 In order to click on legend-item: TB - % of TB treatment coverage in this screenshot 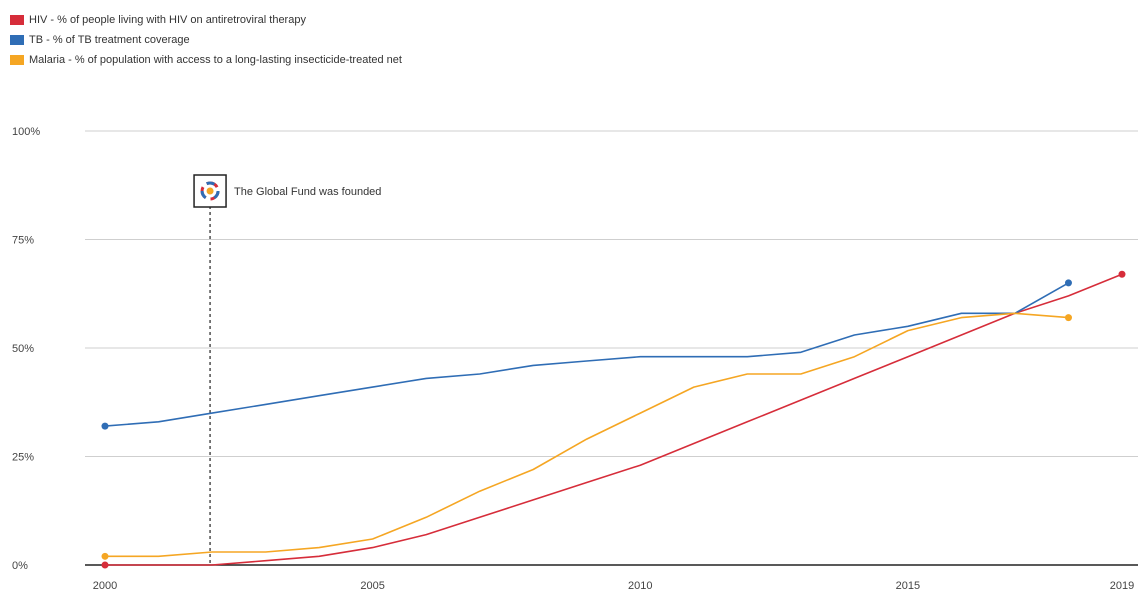, I will do `click(206, 40)`.